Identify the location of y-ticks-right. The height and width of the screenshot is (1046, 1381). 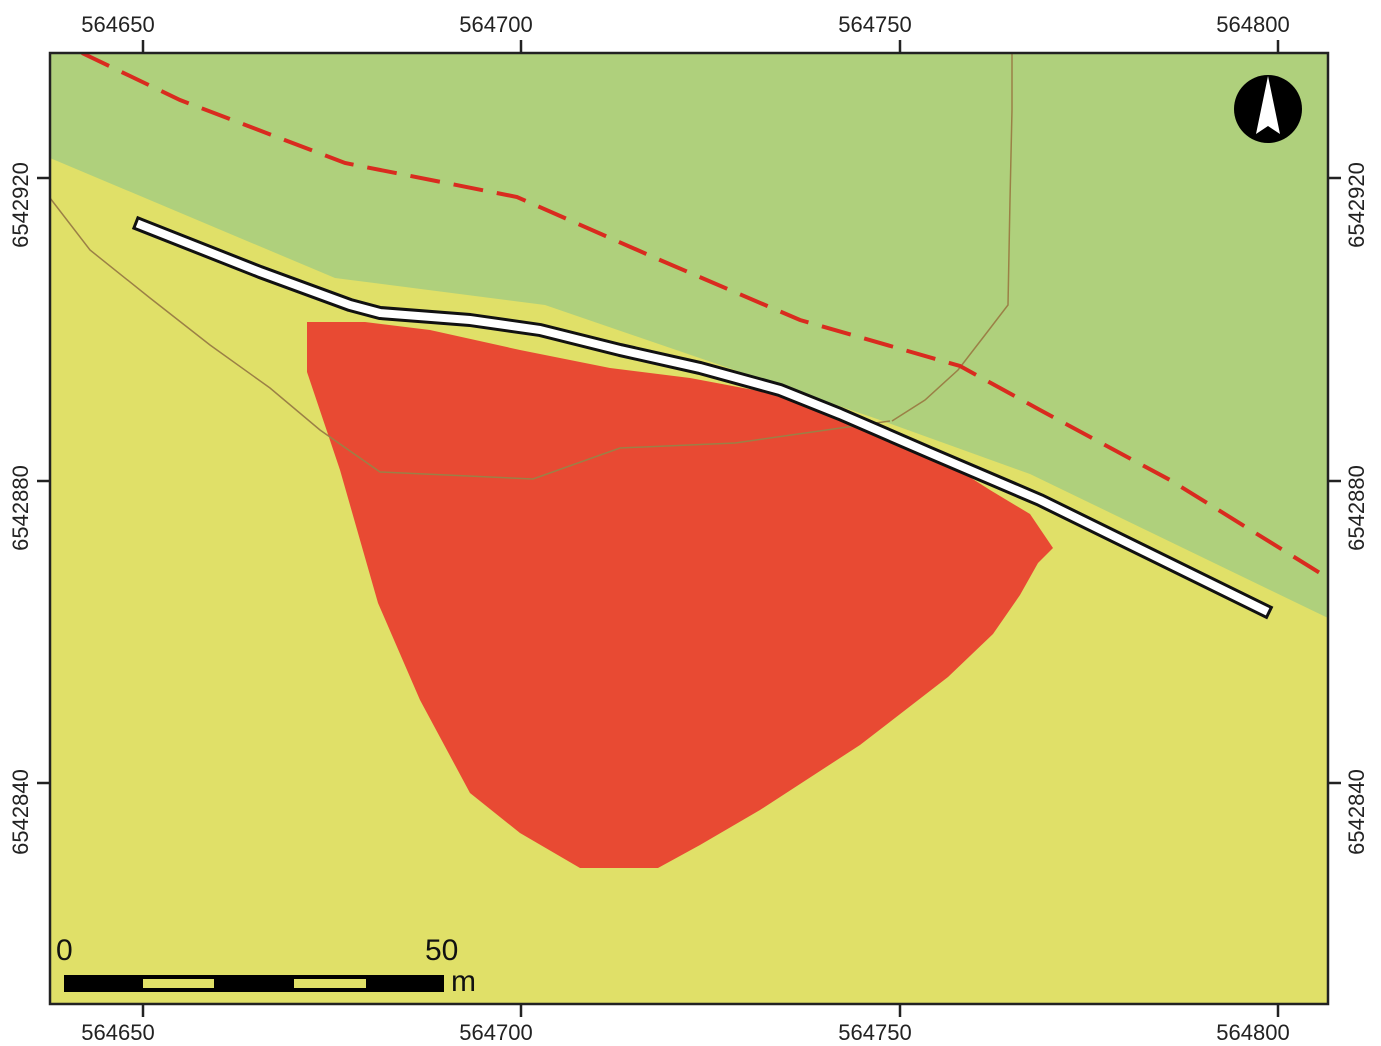
(1334, 480).